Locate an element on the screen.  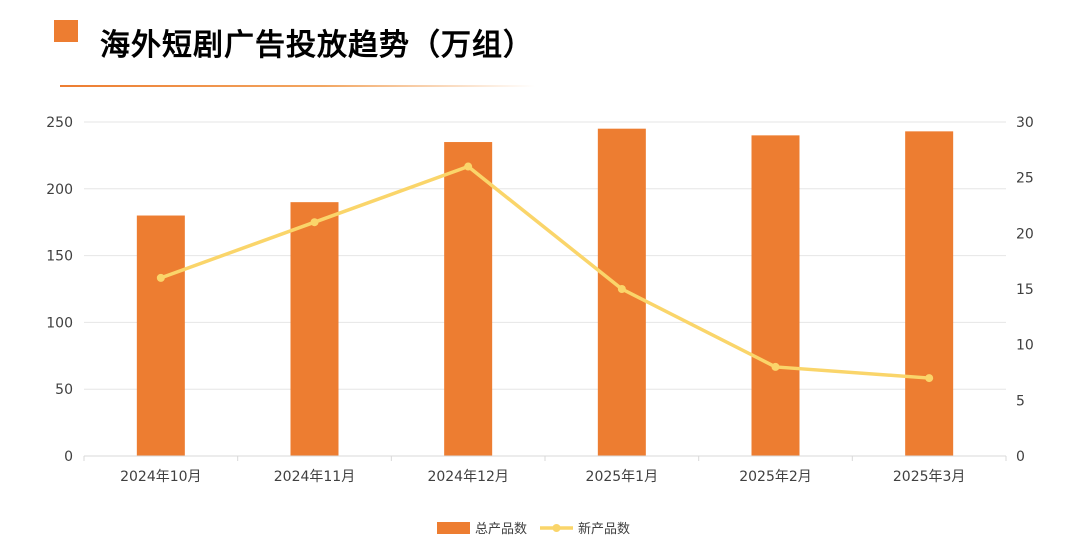
x-tick-label: 2025年1月 is located at coordinates (622, 477).